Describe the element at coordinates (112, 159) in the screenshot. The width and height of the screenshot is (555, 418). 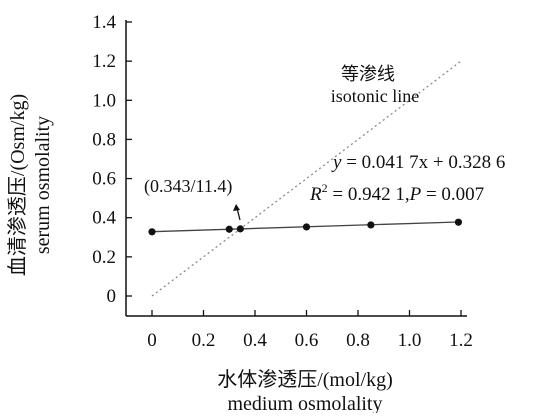
I see `y-ticks: 0 0.2 0.4 0.6 0.8 1.0 1.2 1.4` at that location.